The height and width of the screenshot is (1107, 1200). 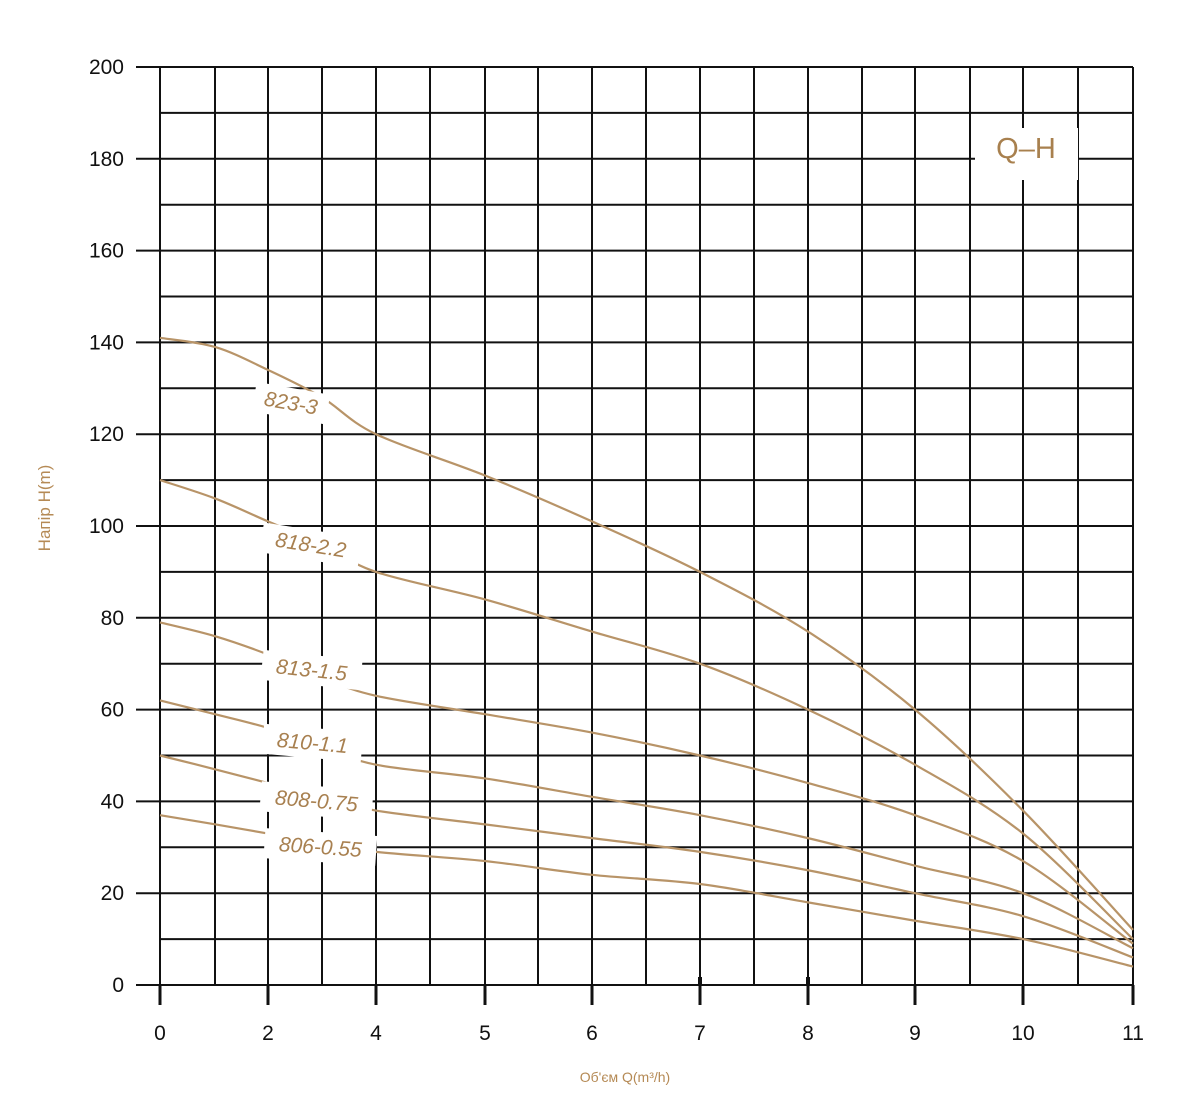 I want to click on y-tick-label: 20, so click(x=112, y=893).